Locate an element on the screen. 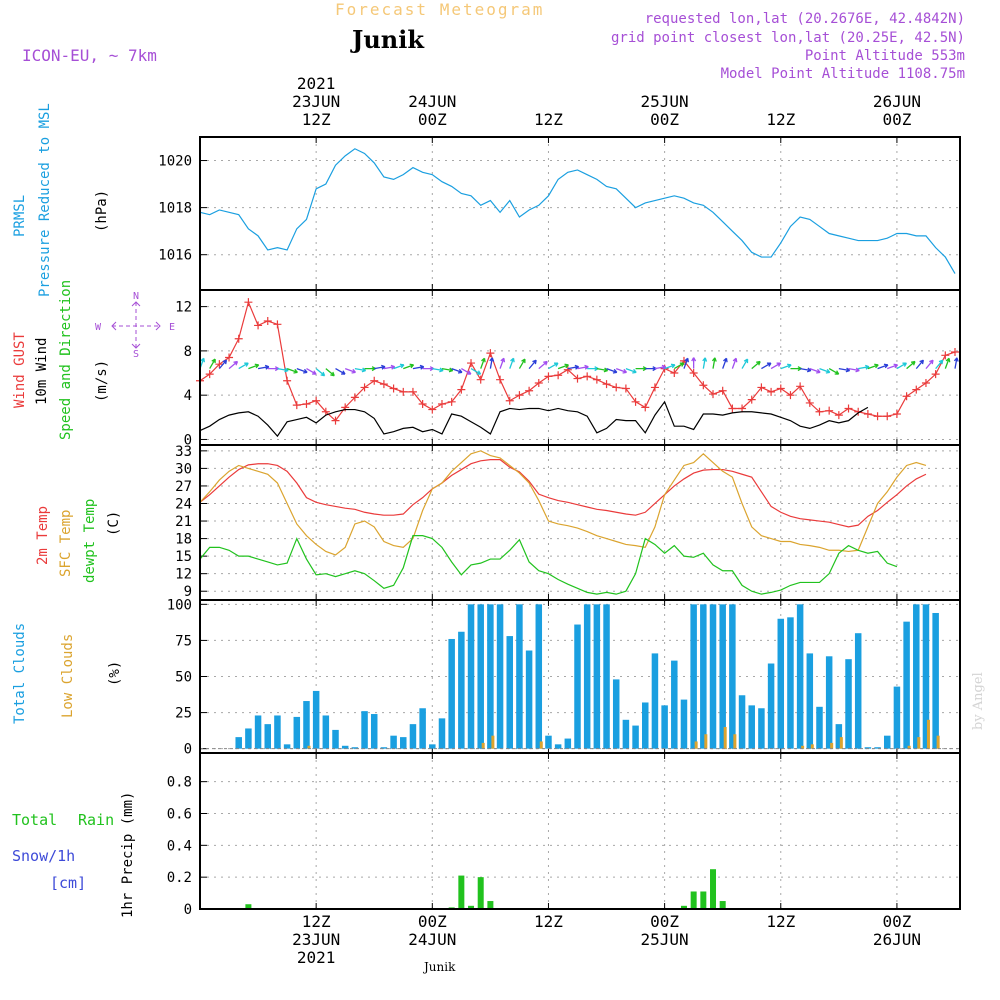 The image size is (1000, 1000). compass-w: W is located at coordinates (98, 327).